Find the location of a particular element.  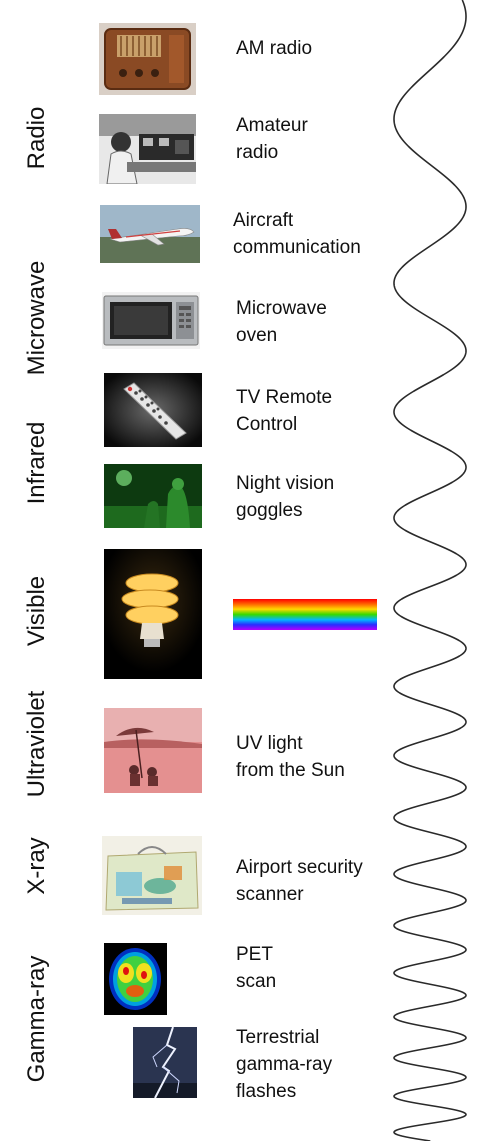

caption-am-radio: AM radio is located at coordinates (274, 48).